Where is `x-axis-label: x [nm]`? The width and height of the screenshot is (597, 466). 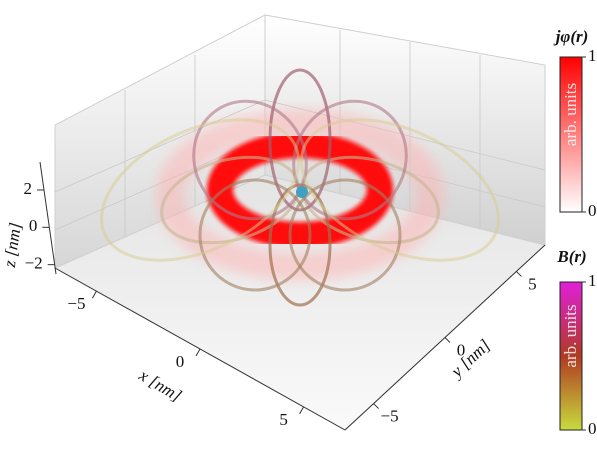
x-axis-label: x [nm] is located at coordinates (160, 385).